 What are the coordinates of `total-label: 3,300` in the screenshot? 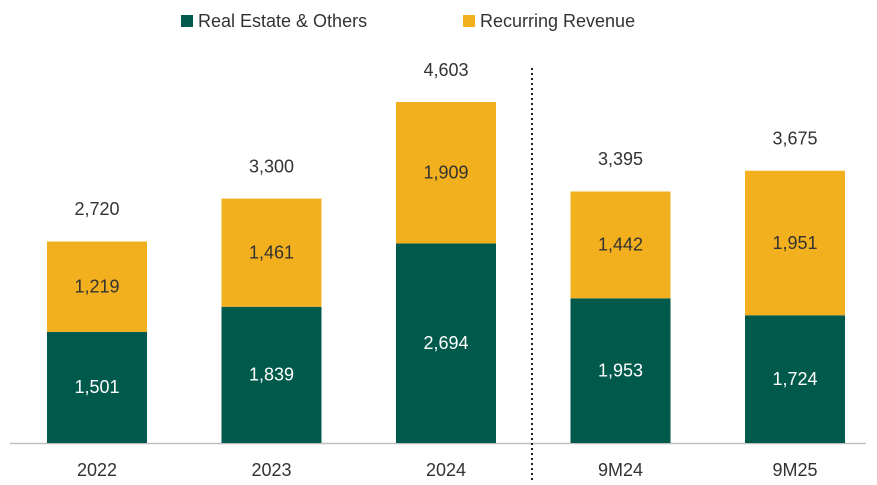 It's located at (271, 166).